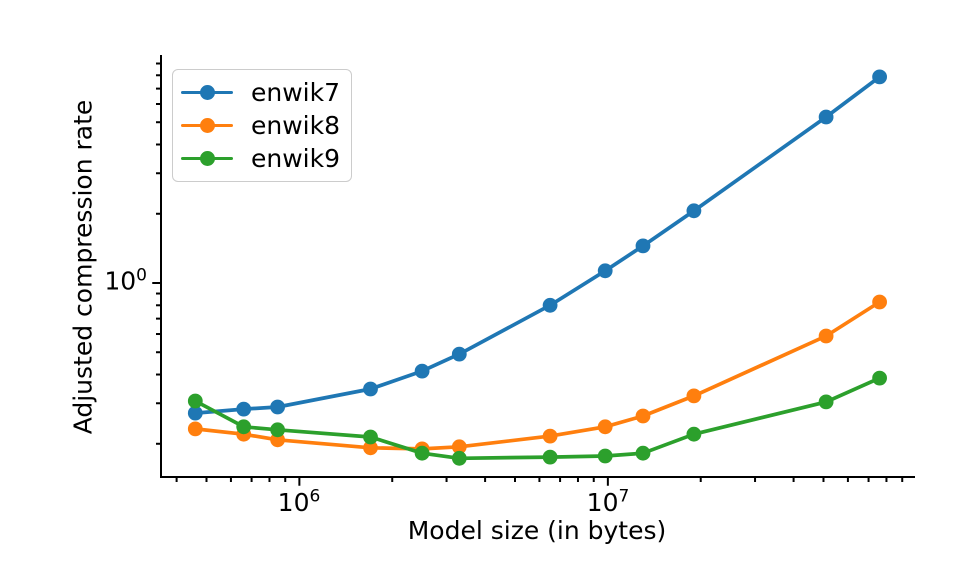  What do you see at coordinates (141, 275) in the screenshot?
I see `tick-exponent: 0` at bounding box center [141, 275].